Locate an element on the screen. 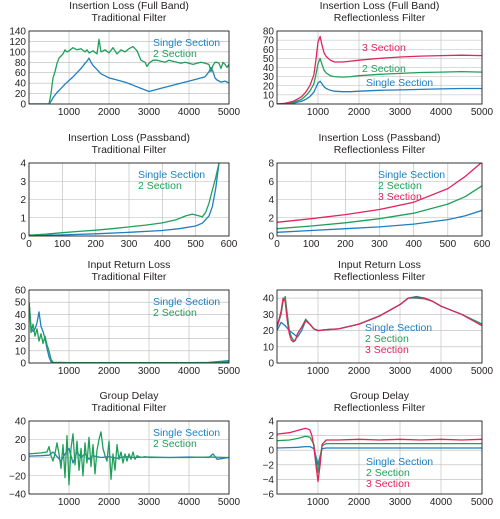  y-tick-label: 100 is located at coordinates (17, 52).